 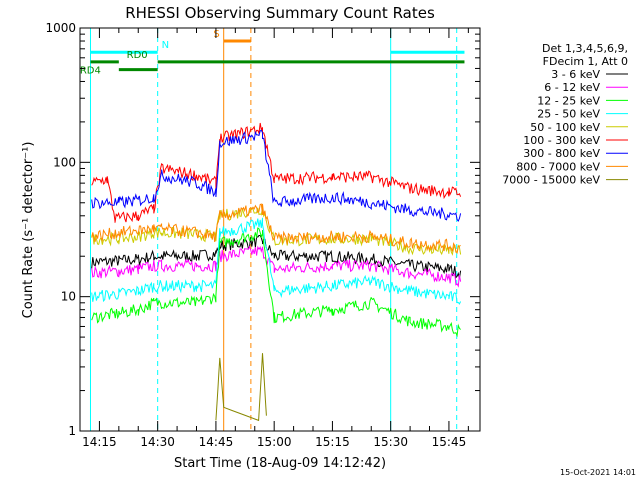 What do you see at coordinates (585, 61) in the screenshot?
I see `legend-header-line-2: FDecim 1, Att 0` at bounding box center [585, 61].